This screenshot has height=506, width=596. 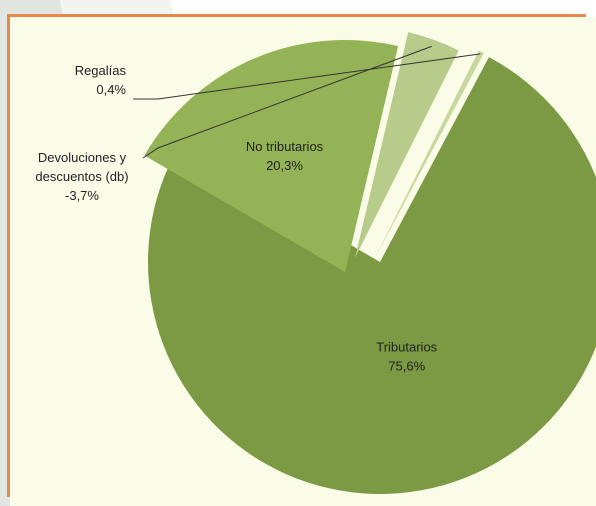 I want to click on pie-slice-regalias, so click(x=429, y=154).